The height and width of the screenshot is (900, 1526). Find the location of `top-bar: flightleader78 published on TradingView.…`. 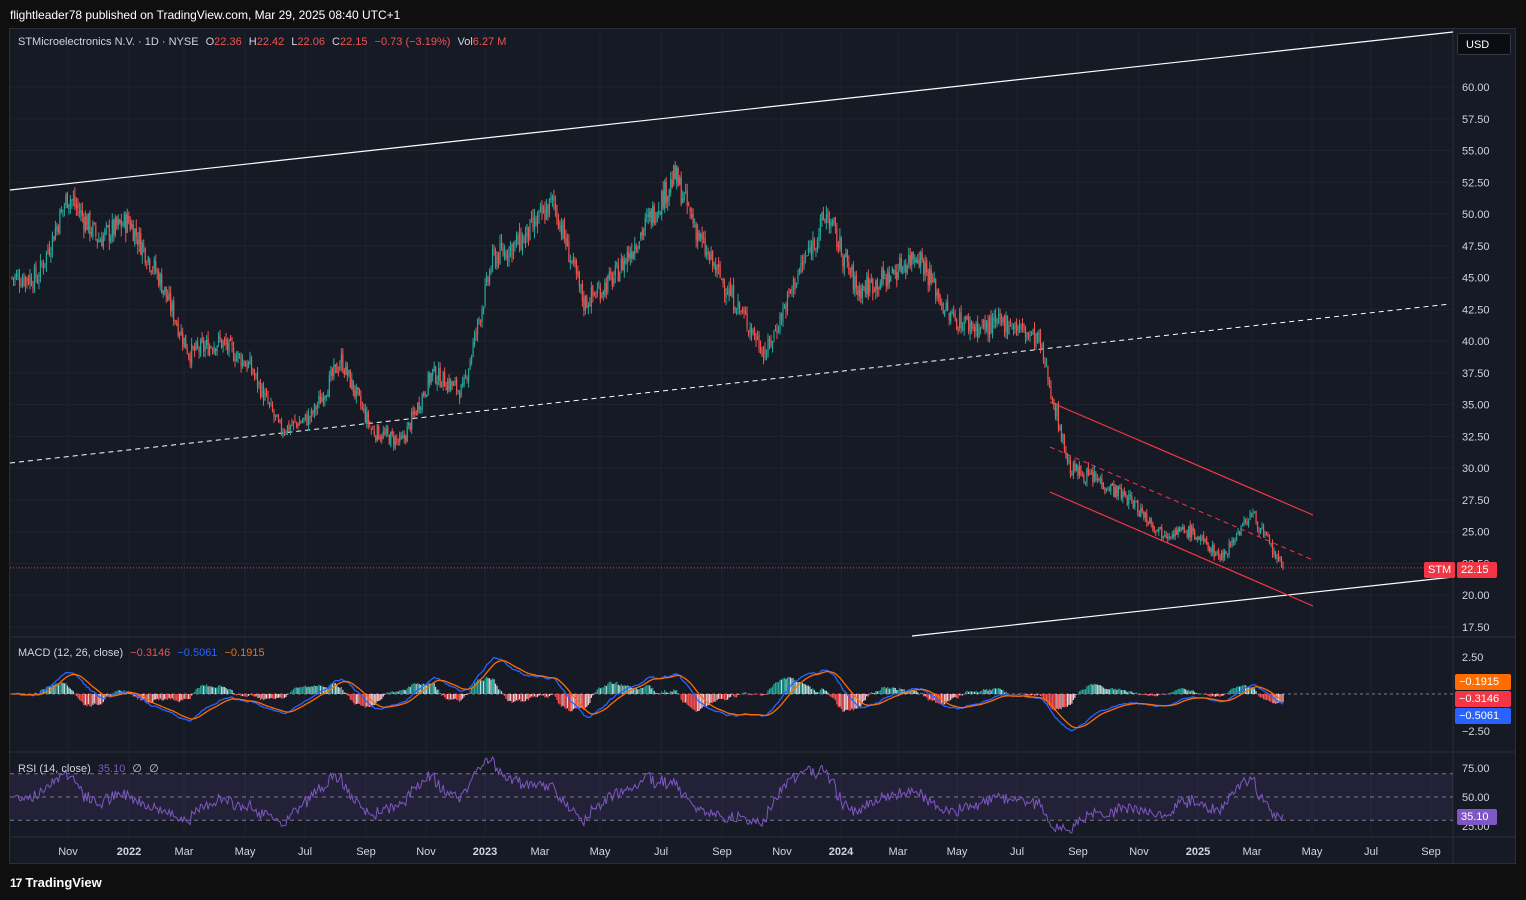

top-bar: flightleader78 published on TradingView.… is located at coordinates (763, 14).